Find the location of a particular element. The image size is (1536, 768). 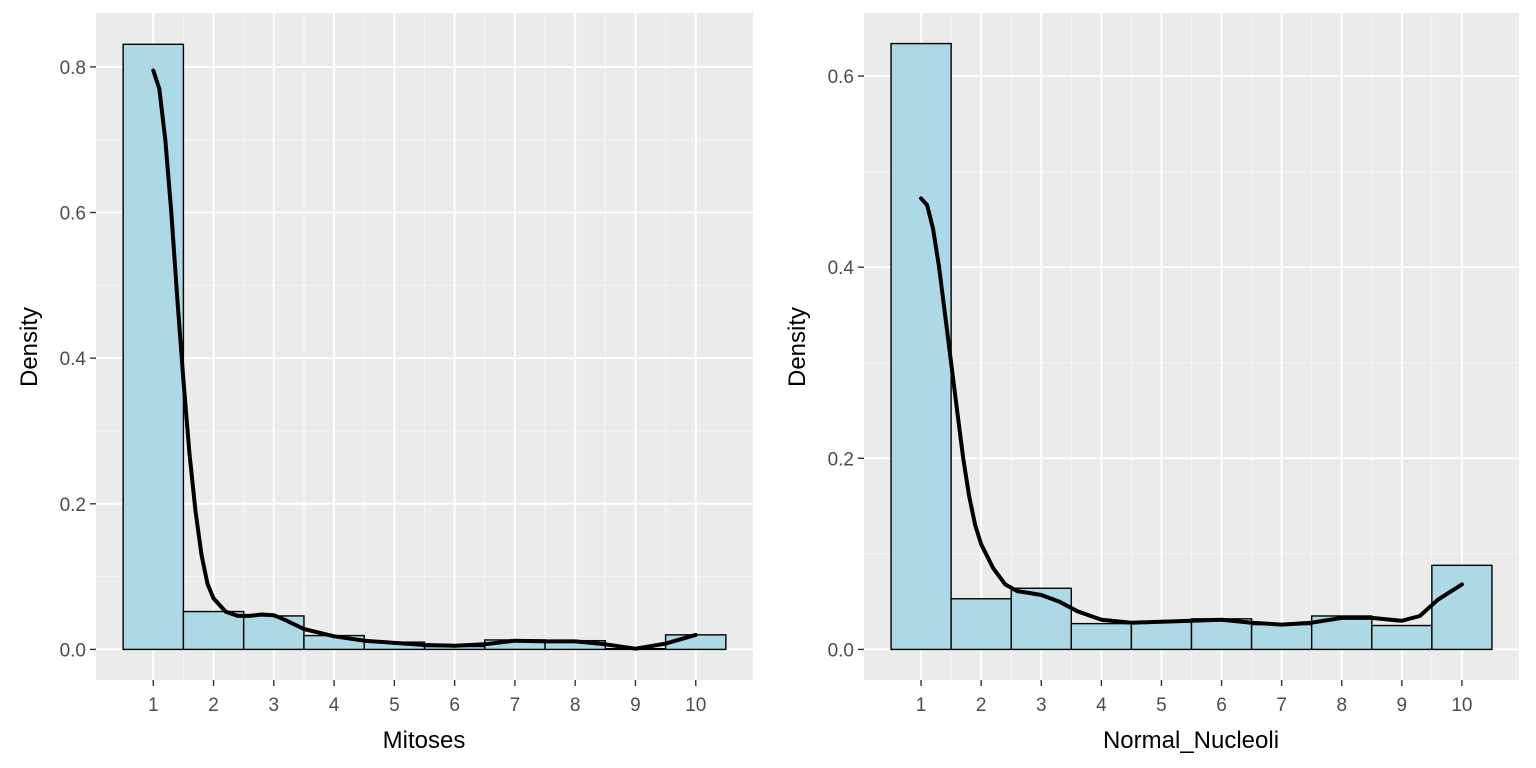

y-tick-label: 0.8 is located at coordinates (73, 68).